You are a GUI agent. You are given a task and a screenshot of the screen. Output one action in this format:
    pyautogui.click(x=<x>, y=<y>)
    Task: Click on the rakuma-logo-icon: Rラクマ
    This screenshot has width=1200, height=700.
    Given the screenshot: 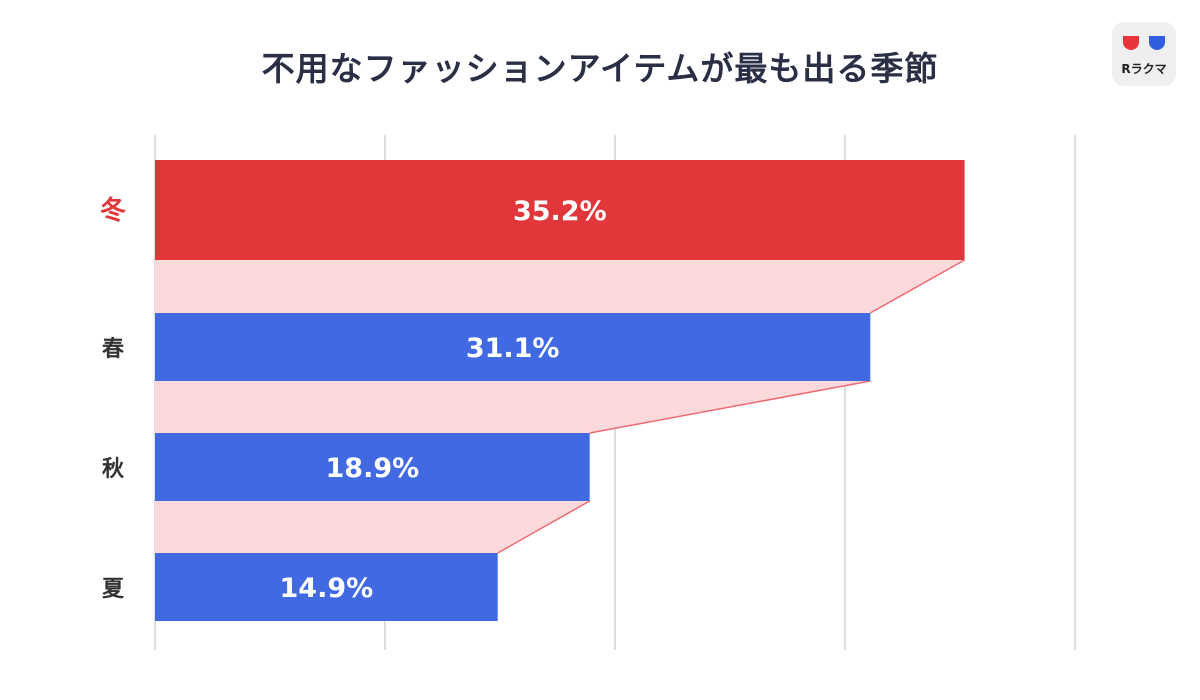 What is the action you would take?
    pyautogui.click(x=1144, y=54)
    